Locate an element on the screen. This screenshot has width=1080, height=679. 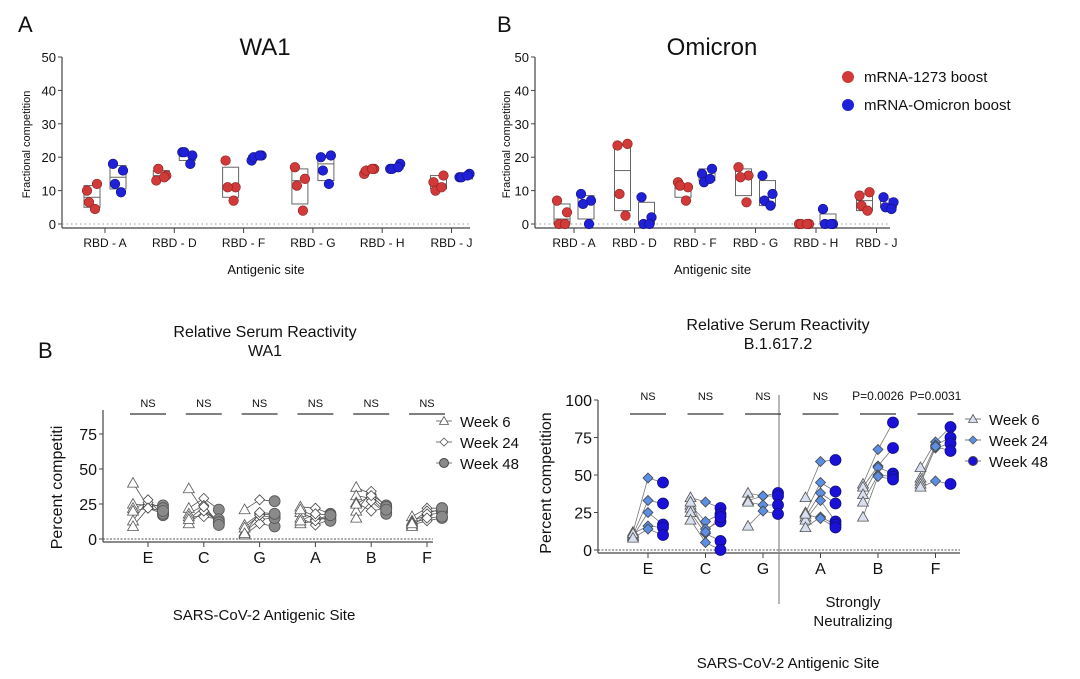
y-tick-label: 25 is located at coordinates (88, 505).